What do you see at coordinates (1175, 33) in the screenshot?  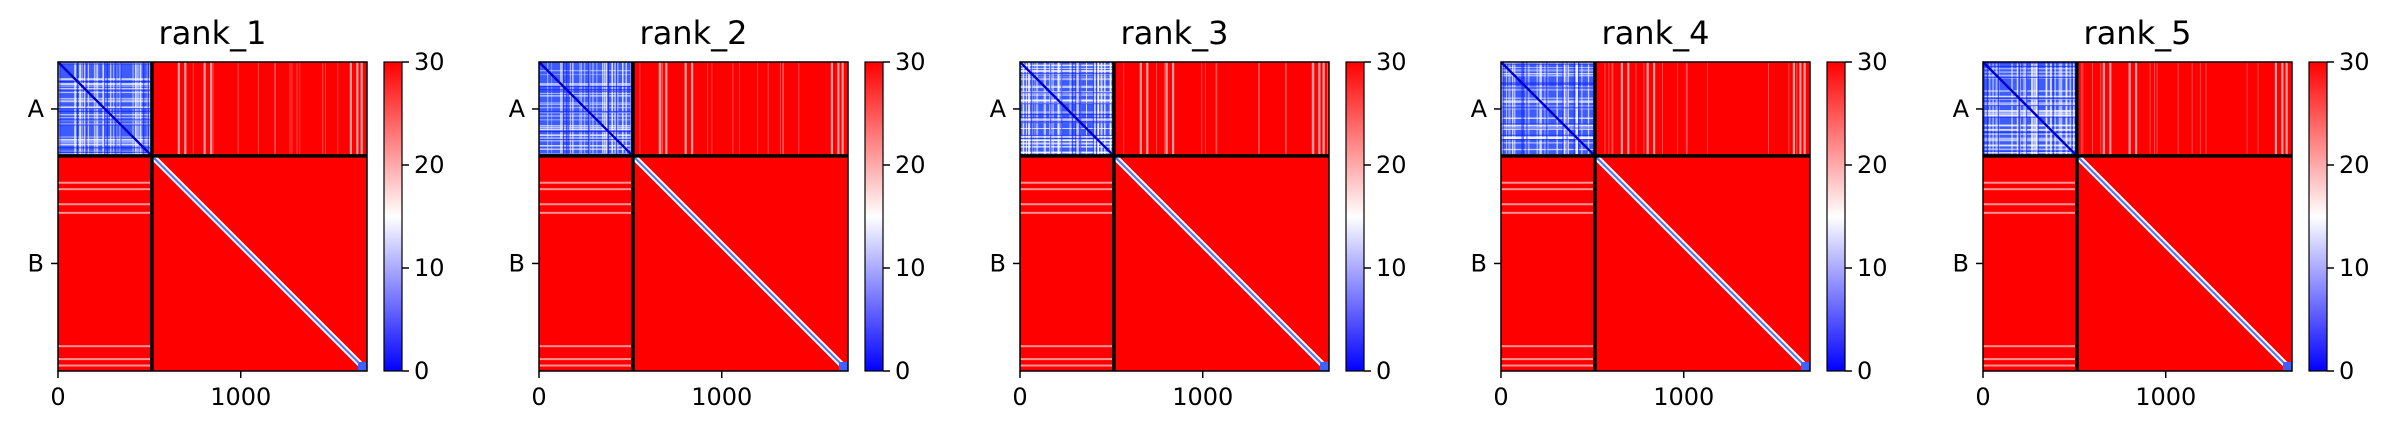 I see `chart-title: rank_3` at bounding box center [1175, 33].